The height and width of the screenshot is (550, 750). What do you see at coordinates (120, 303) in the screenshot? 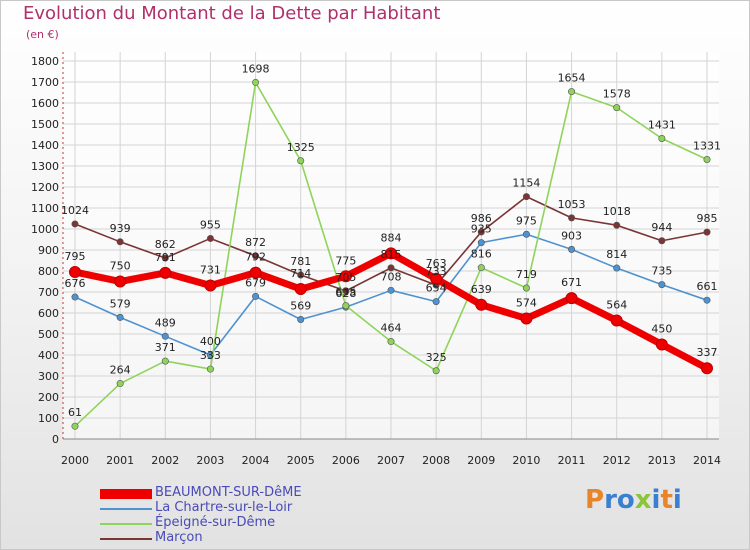
I see `data-label: 579` at bounding box center [120, 303].